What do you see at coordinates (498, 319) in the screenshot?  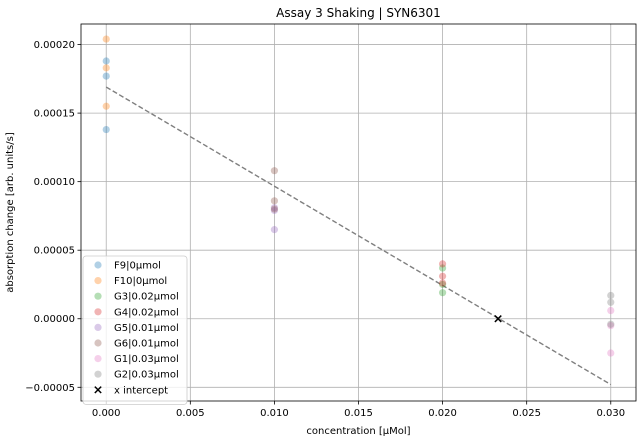 I see `x-intercept-marker` at bounding box center [498, 319].